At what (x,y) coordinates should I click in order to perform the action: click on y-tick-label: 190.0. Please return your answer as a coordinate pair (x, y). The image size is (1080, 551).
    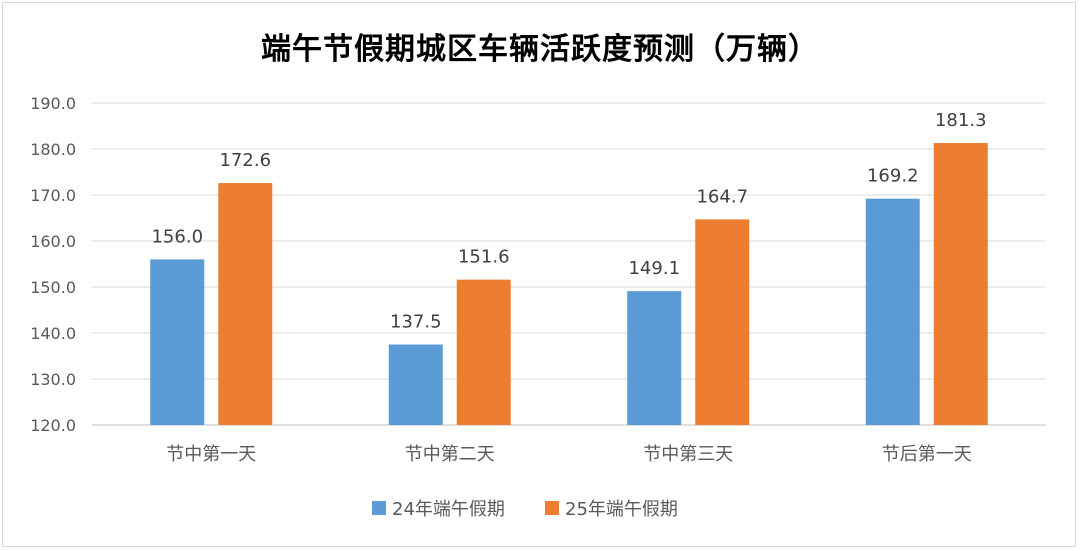
    Looking at the image, I should click on (53, 103).